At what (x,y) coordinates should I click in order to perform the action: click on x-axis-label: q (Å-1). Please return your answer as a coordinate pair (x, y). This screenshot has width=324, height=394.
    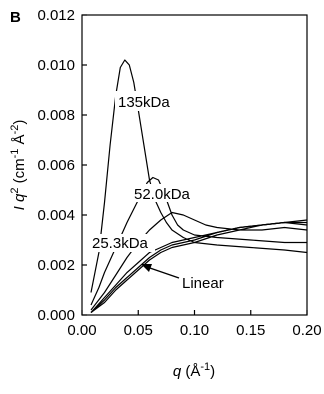
    Looking at the image, I should click on (194, 370).